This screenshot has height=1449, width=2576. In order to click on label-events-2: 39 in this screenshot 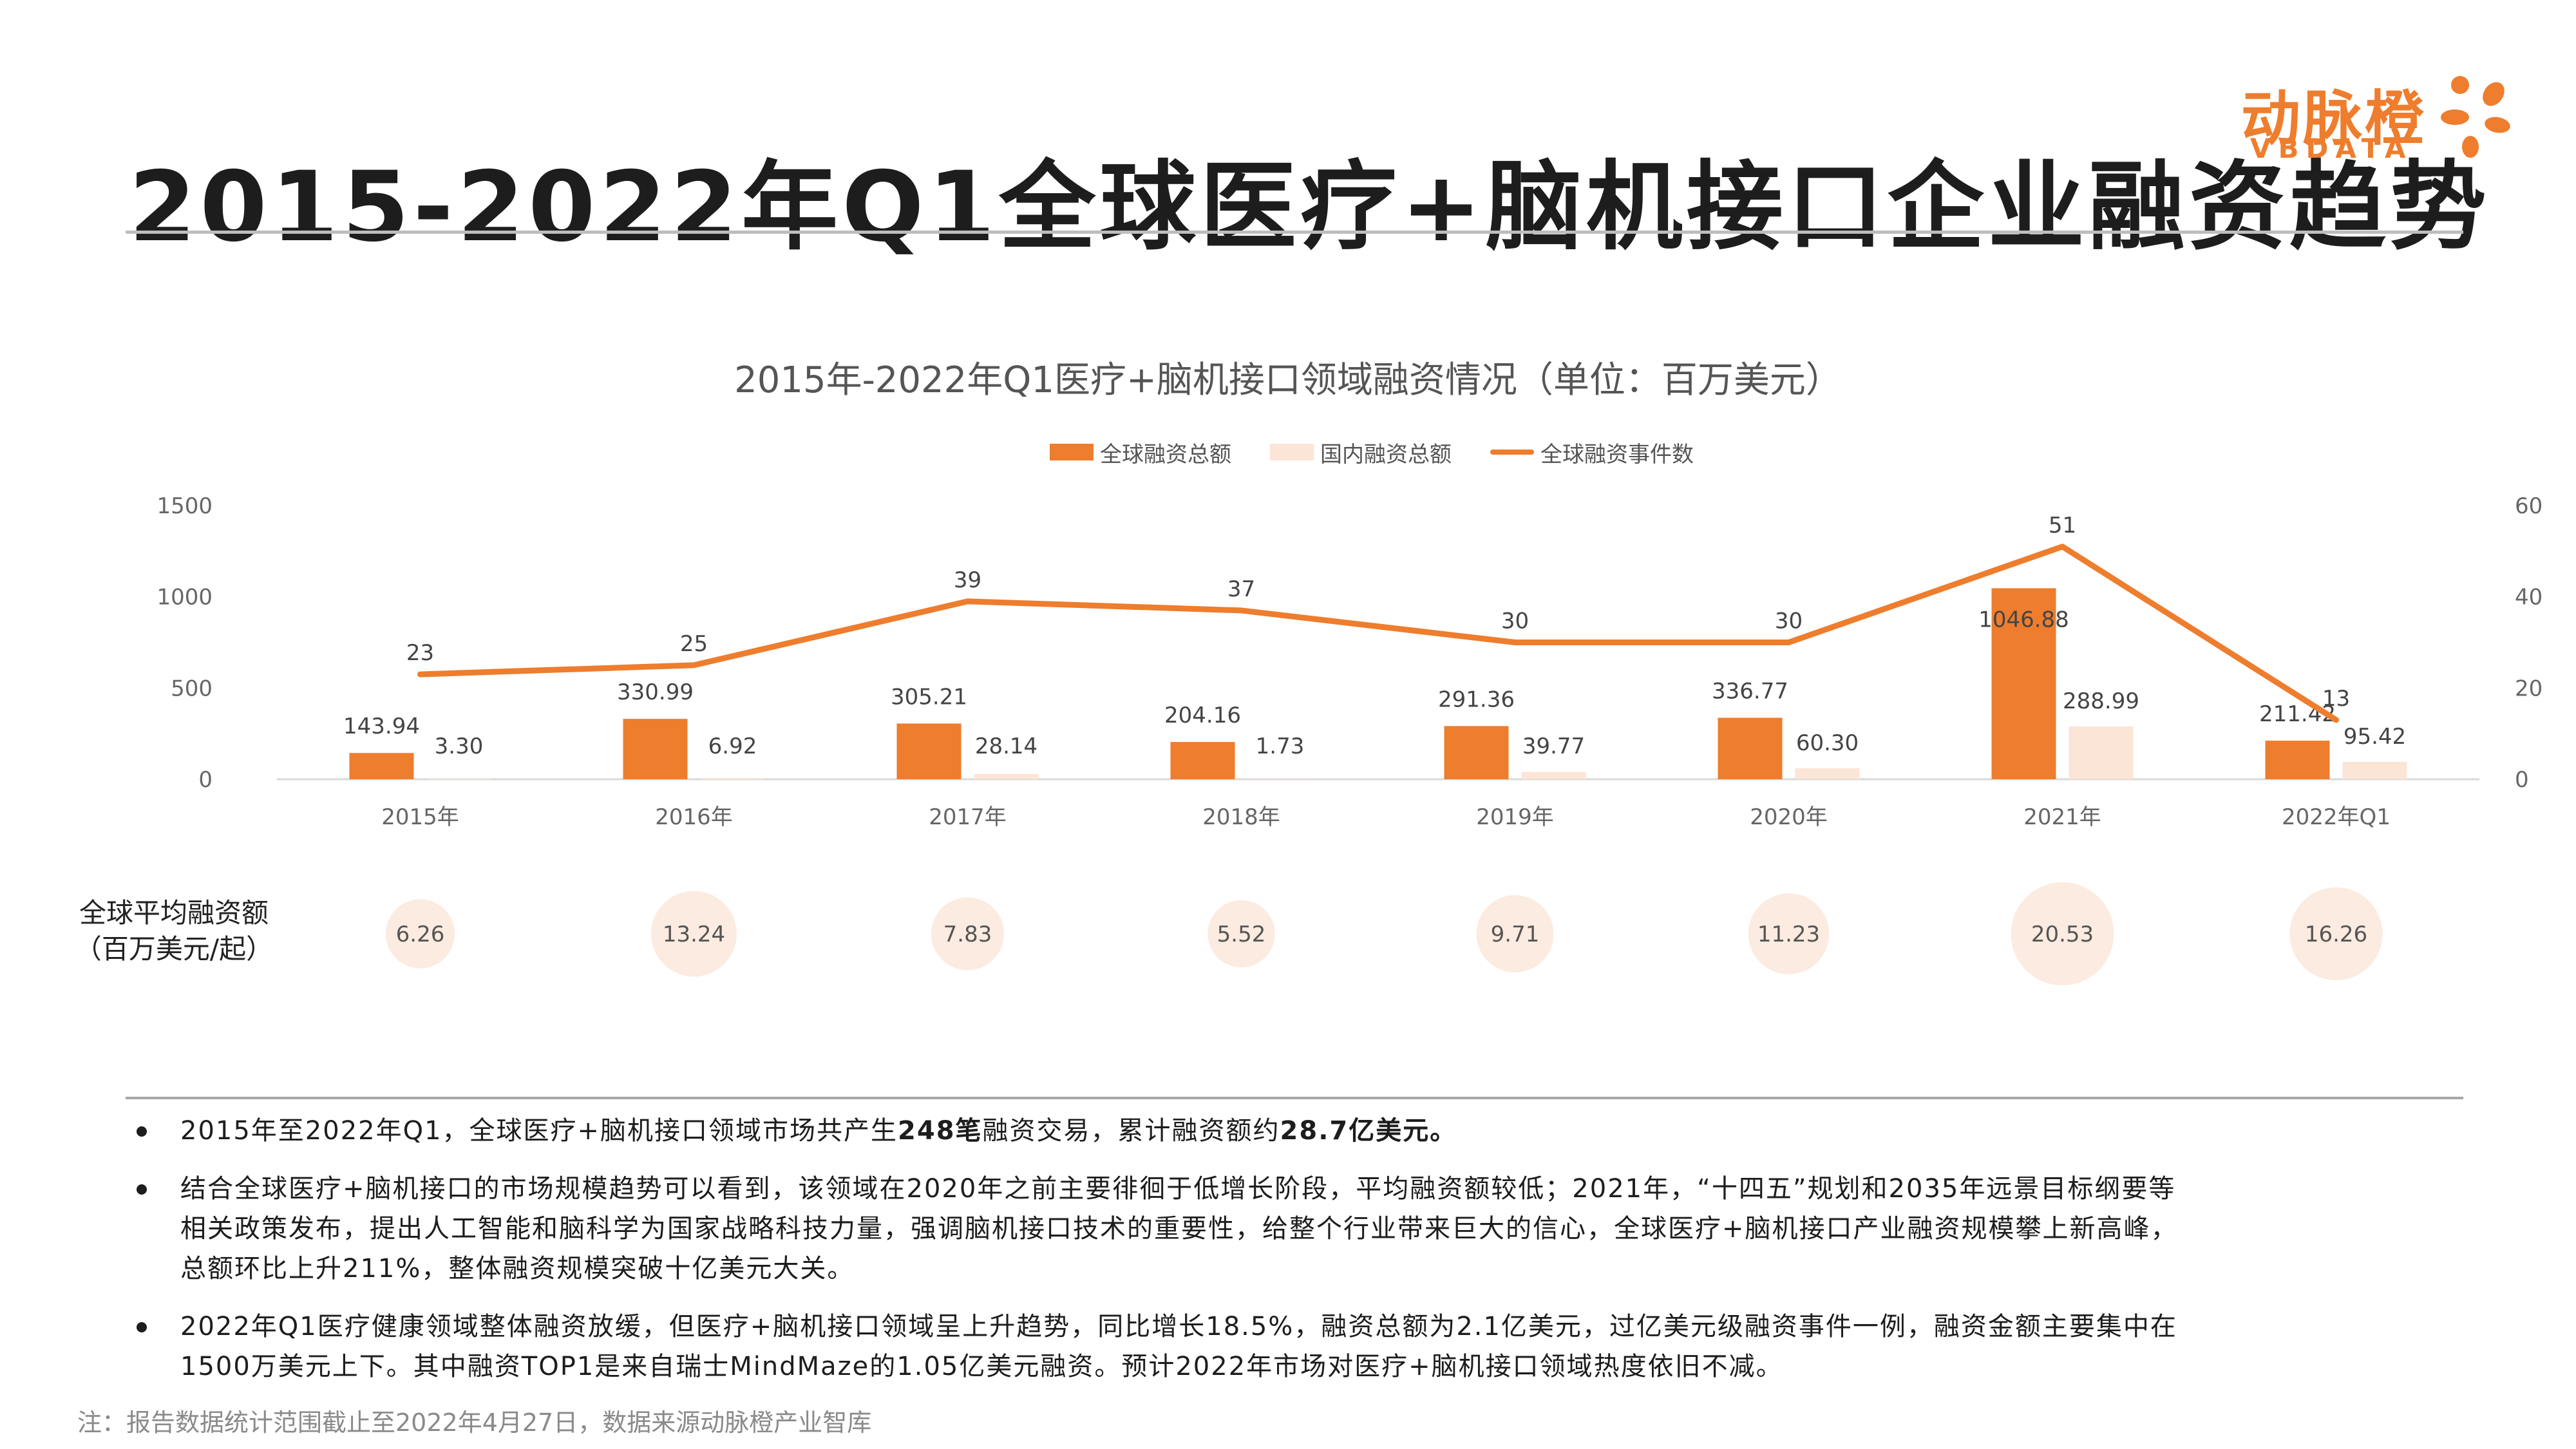, I will do `click(968, 580)`.